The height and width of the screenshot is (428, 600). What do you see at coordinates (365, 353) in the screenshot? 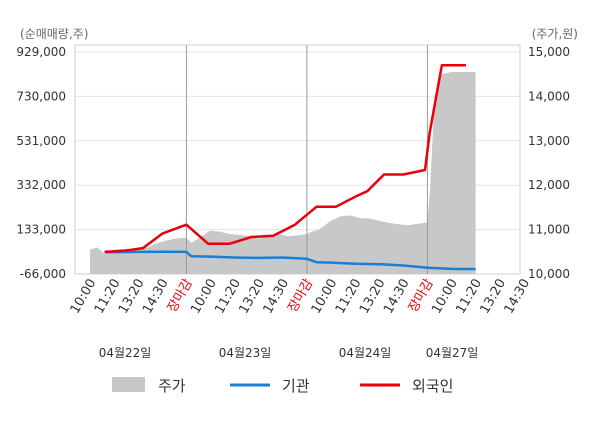
I see `day-label: 04월24일` at bounding box center [365, 353].